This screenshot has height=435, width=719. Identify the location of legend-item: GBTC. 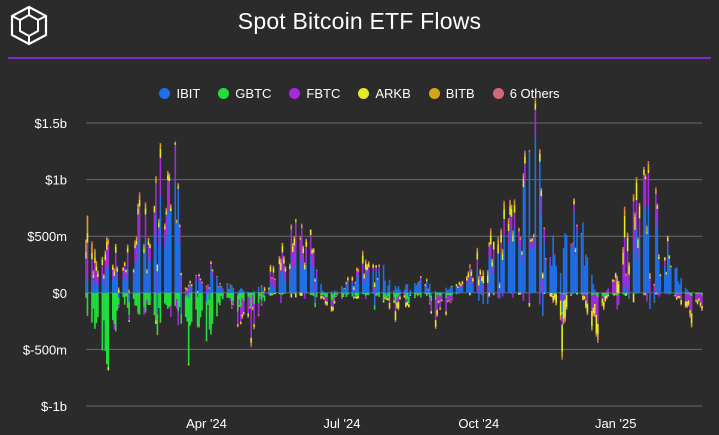
(244, 93).